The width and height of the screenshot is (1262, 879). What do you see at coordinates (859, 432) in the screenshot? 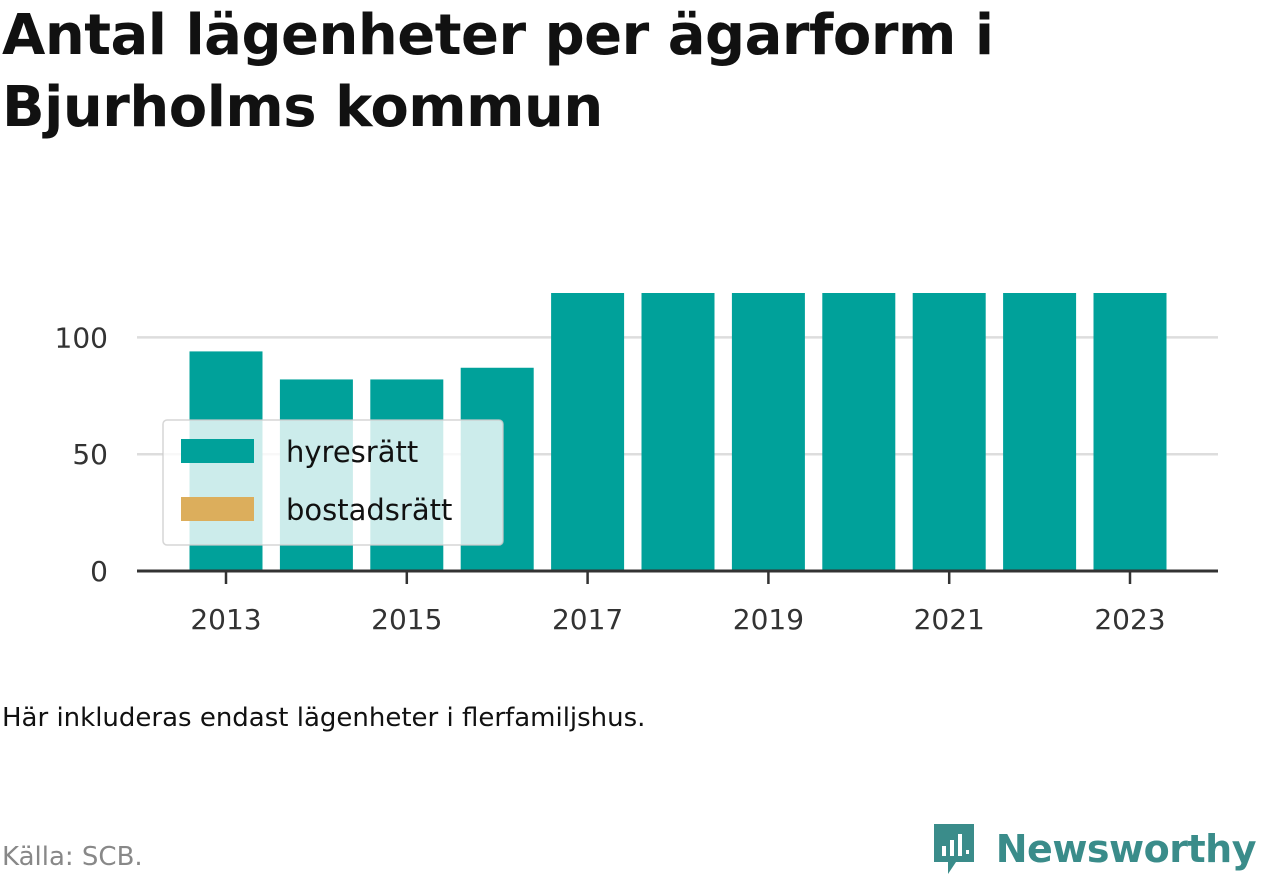
I see `bar-hyresratt-2020` at bounding box center [859, 432].